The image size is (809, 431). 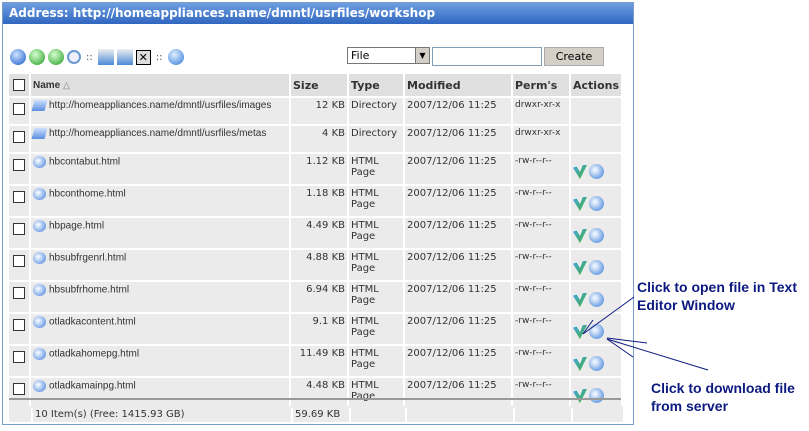 What do you see at coordinates (458, 85) in the screenshot?
I see `column-modified: Modified` at bounding box center [458, 85].